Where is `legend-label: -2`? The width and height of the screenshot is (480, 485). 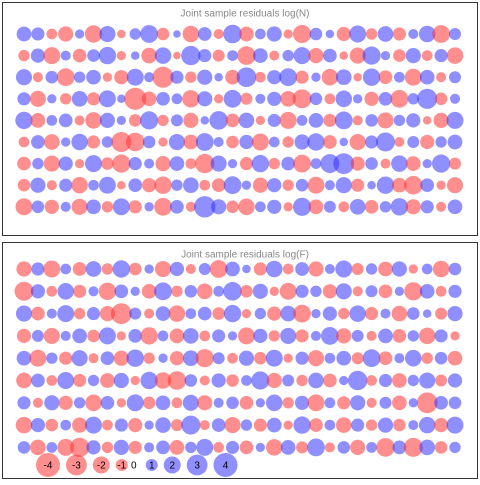 legend-label: -2 is located at coordinates (101, 466).